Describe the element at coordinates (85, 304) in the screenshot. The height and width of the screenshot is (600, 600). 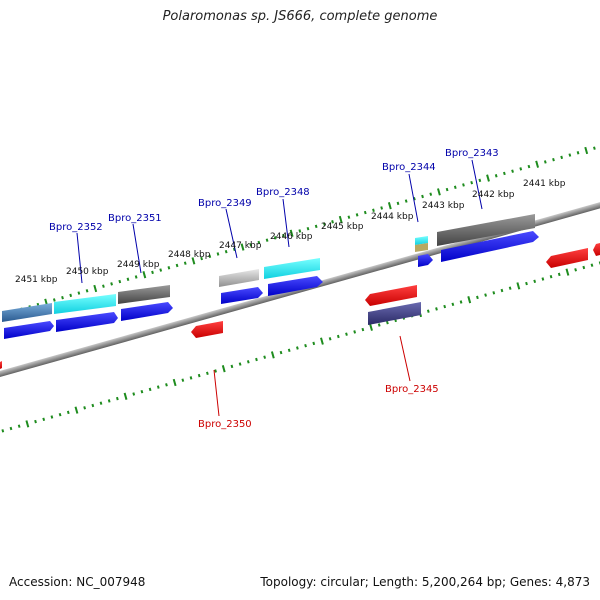
I see `feature-box-cyan` at that location.